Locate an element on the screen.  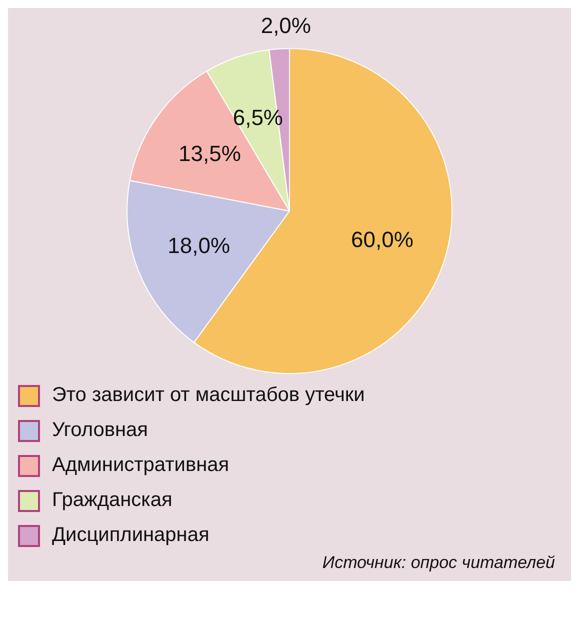
text: Источник: опрос читателей is located at coordinates (438, 563).